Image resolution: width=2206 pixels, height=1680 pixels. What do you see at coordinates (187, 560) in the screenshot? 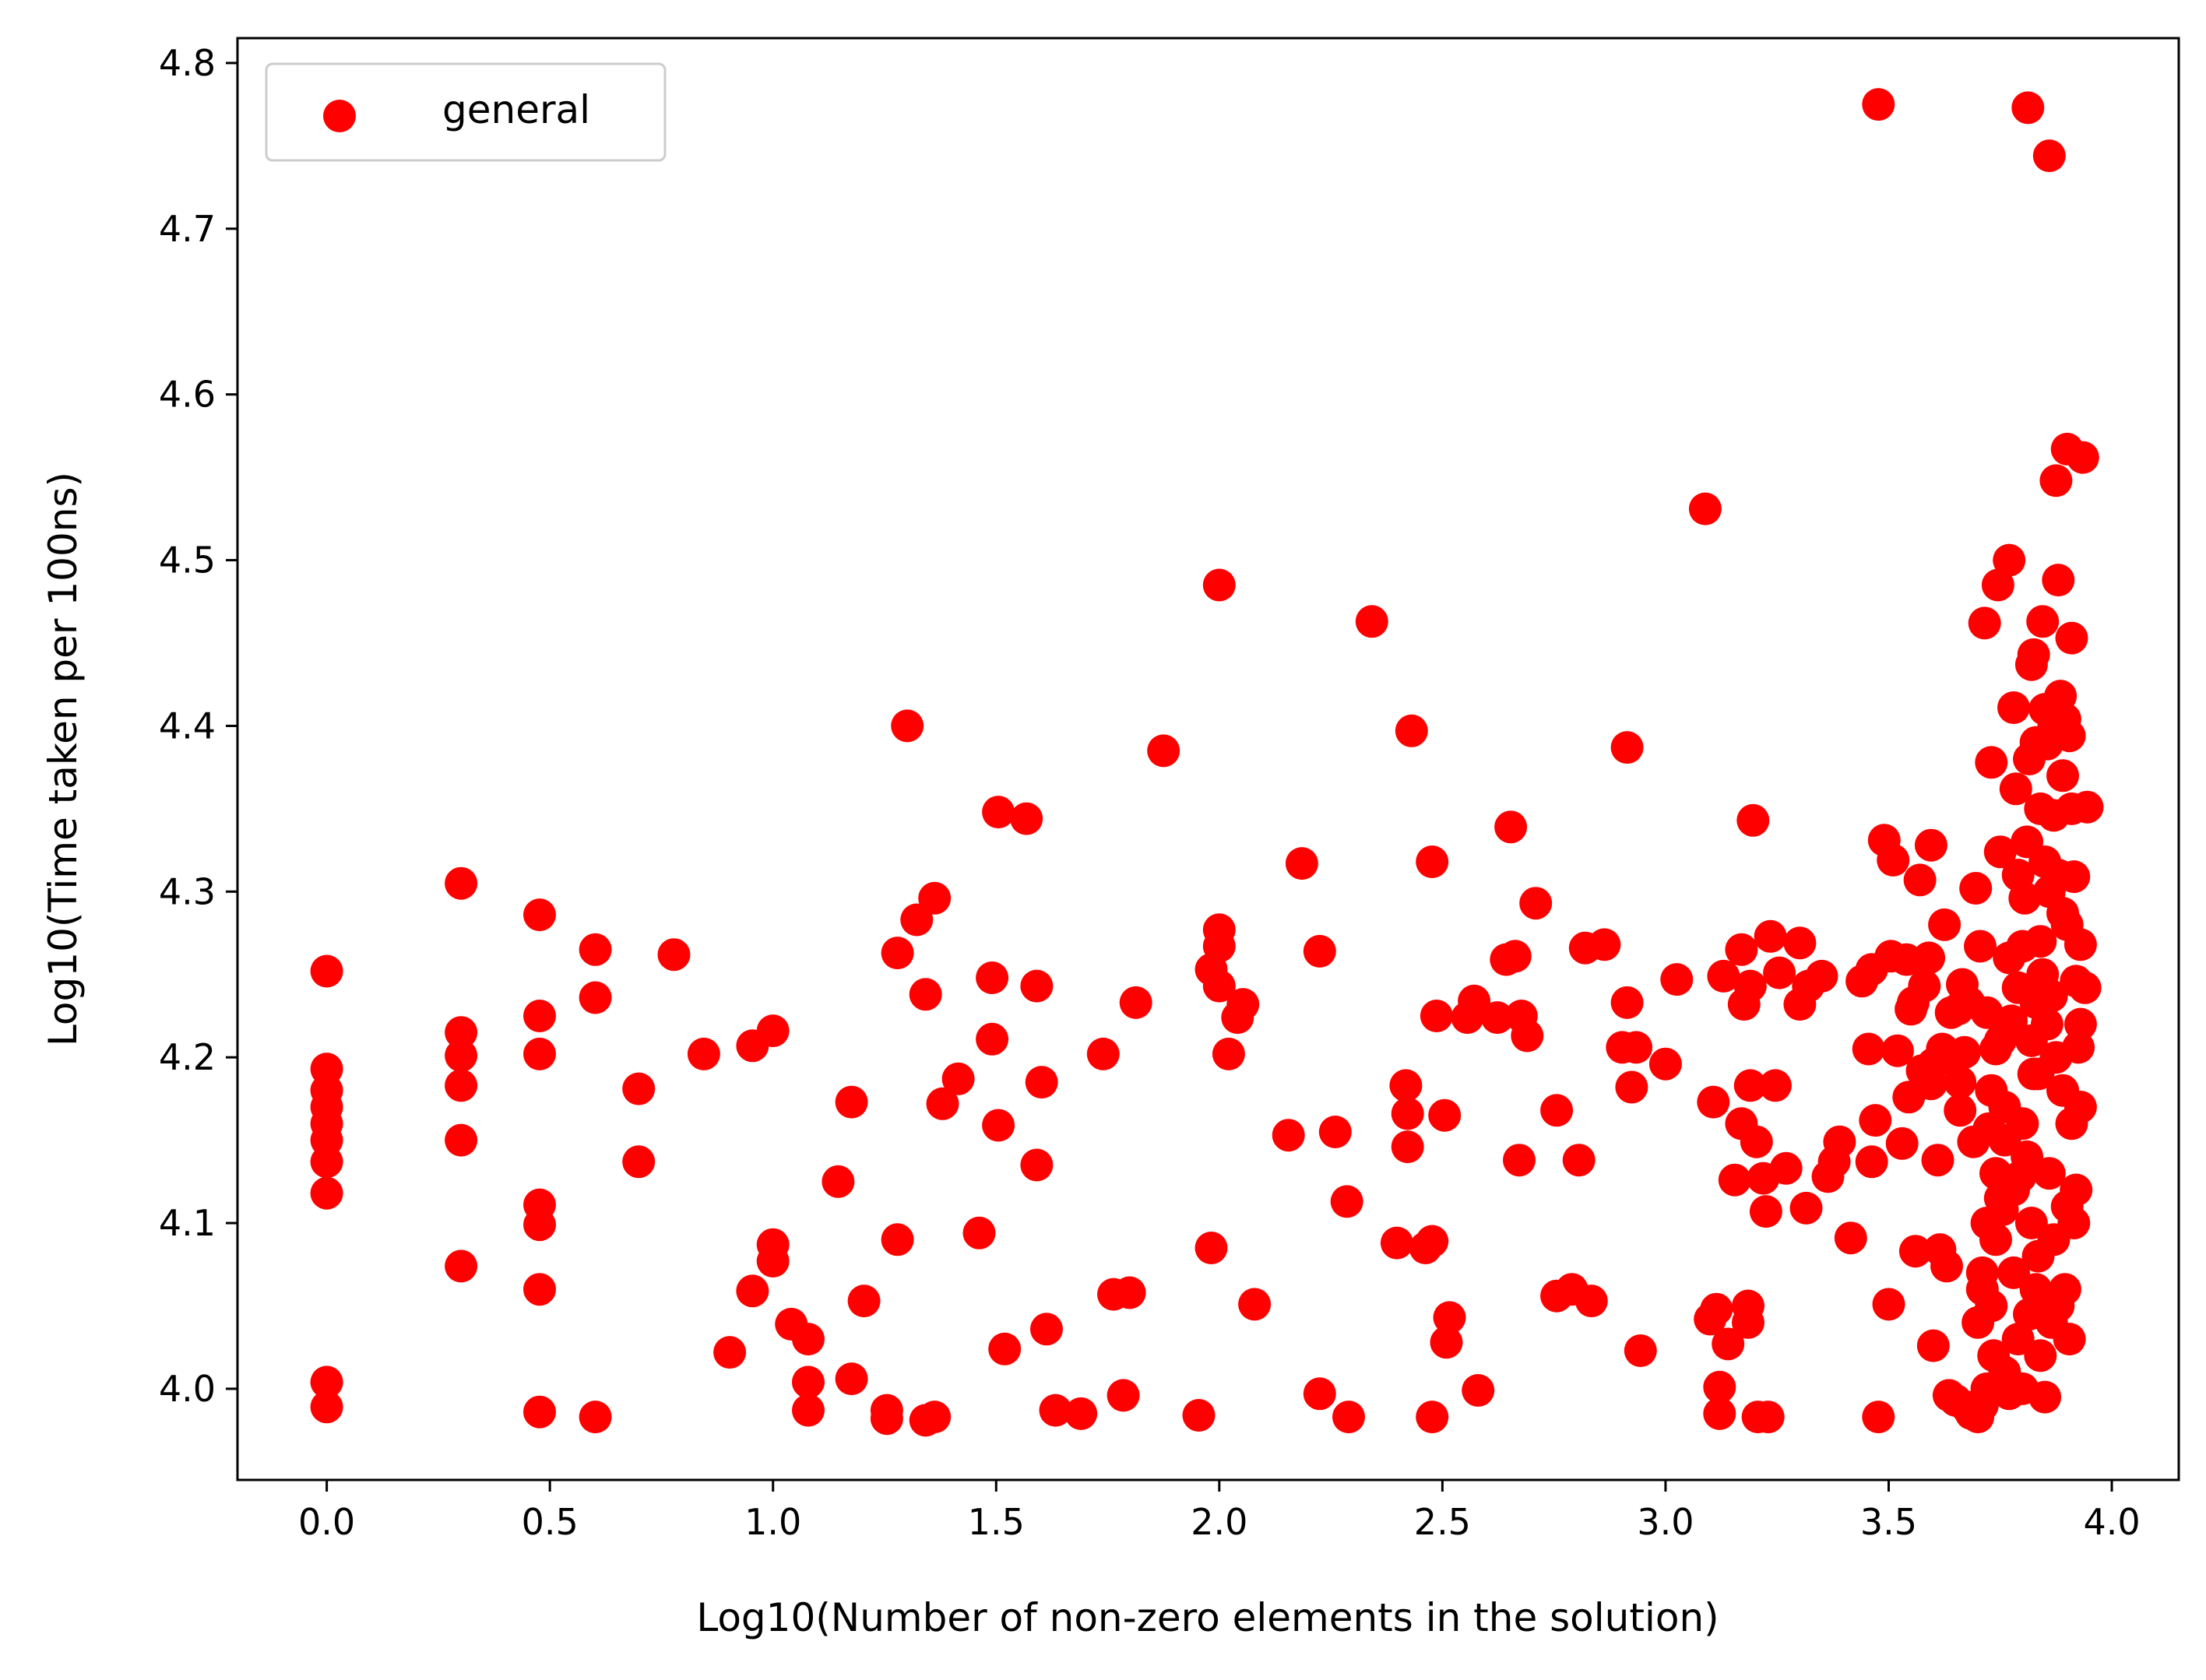
I see `y-tick-label: 4.5` at bounding box center [187, 560].